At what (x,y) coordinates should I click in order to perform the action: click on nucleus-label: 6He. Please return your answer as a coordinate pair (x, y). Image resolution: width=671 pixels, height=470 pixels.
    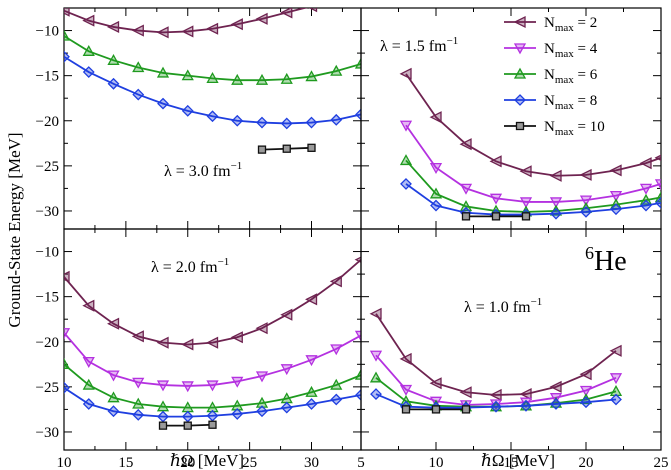
    Looking at the image, I should click on (606, 260).